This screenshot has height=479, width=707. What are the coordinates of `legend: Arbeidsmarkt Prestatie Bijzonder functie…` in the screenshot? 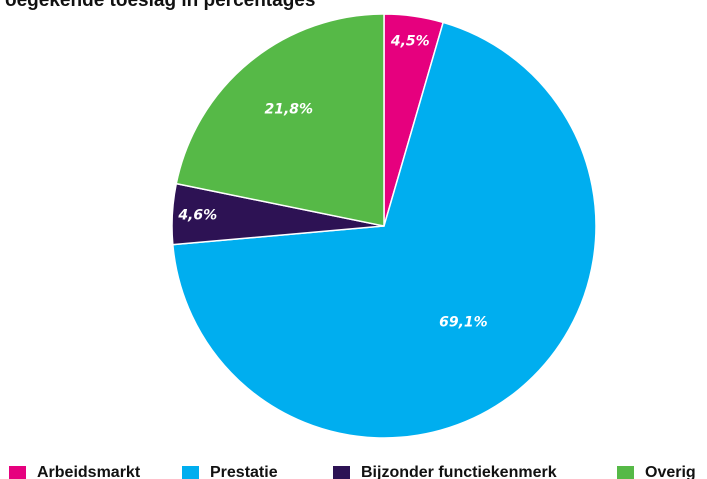 It's located at (353, 467).